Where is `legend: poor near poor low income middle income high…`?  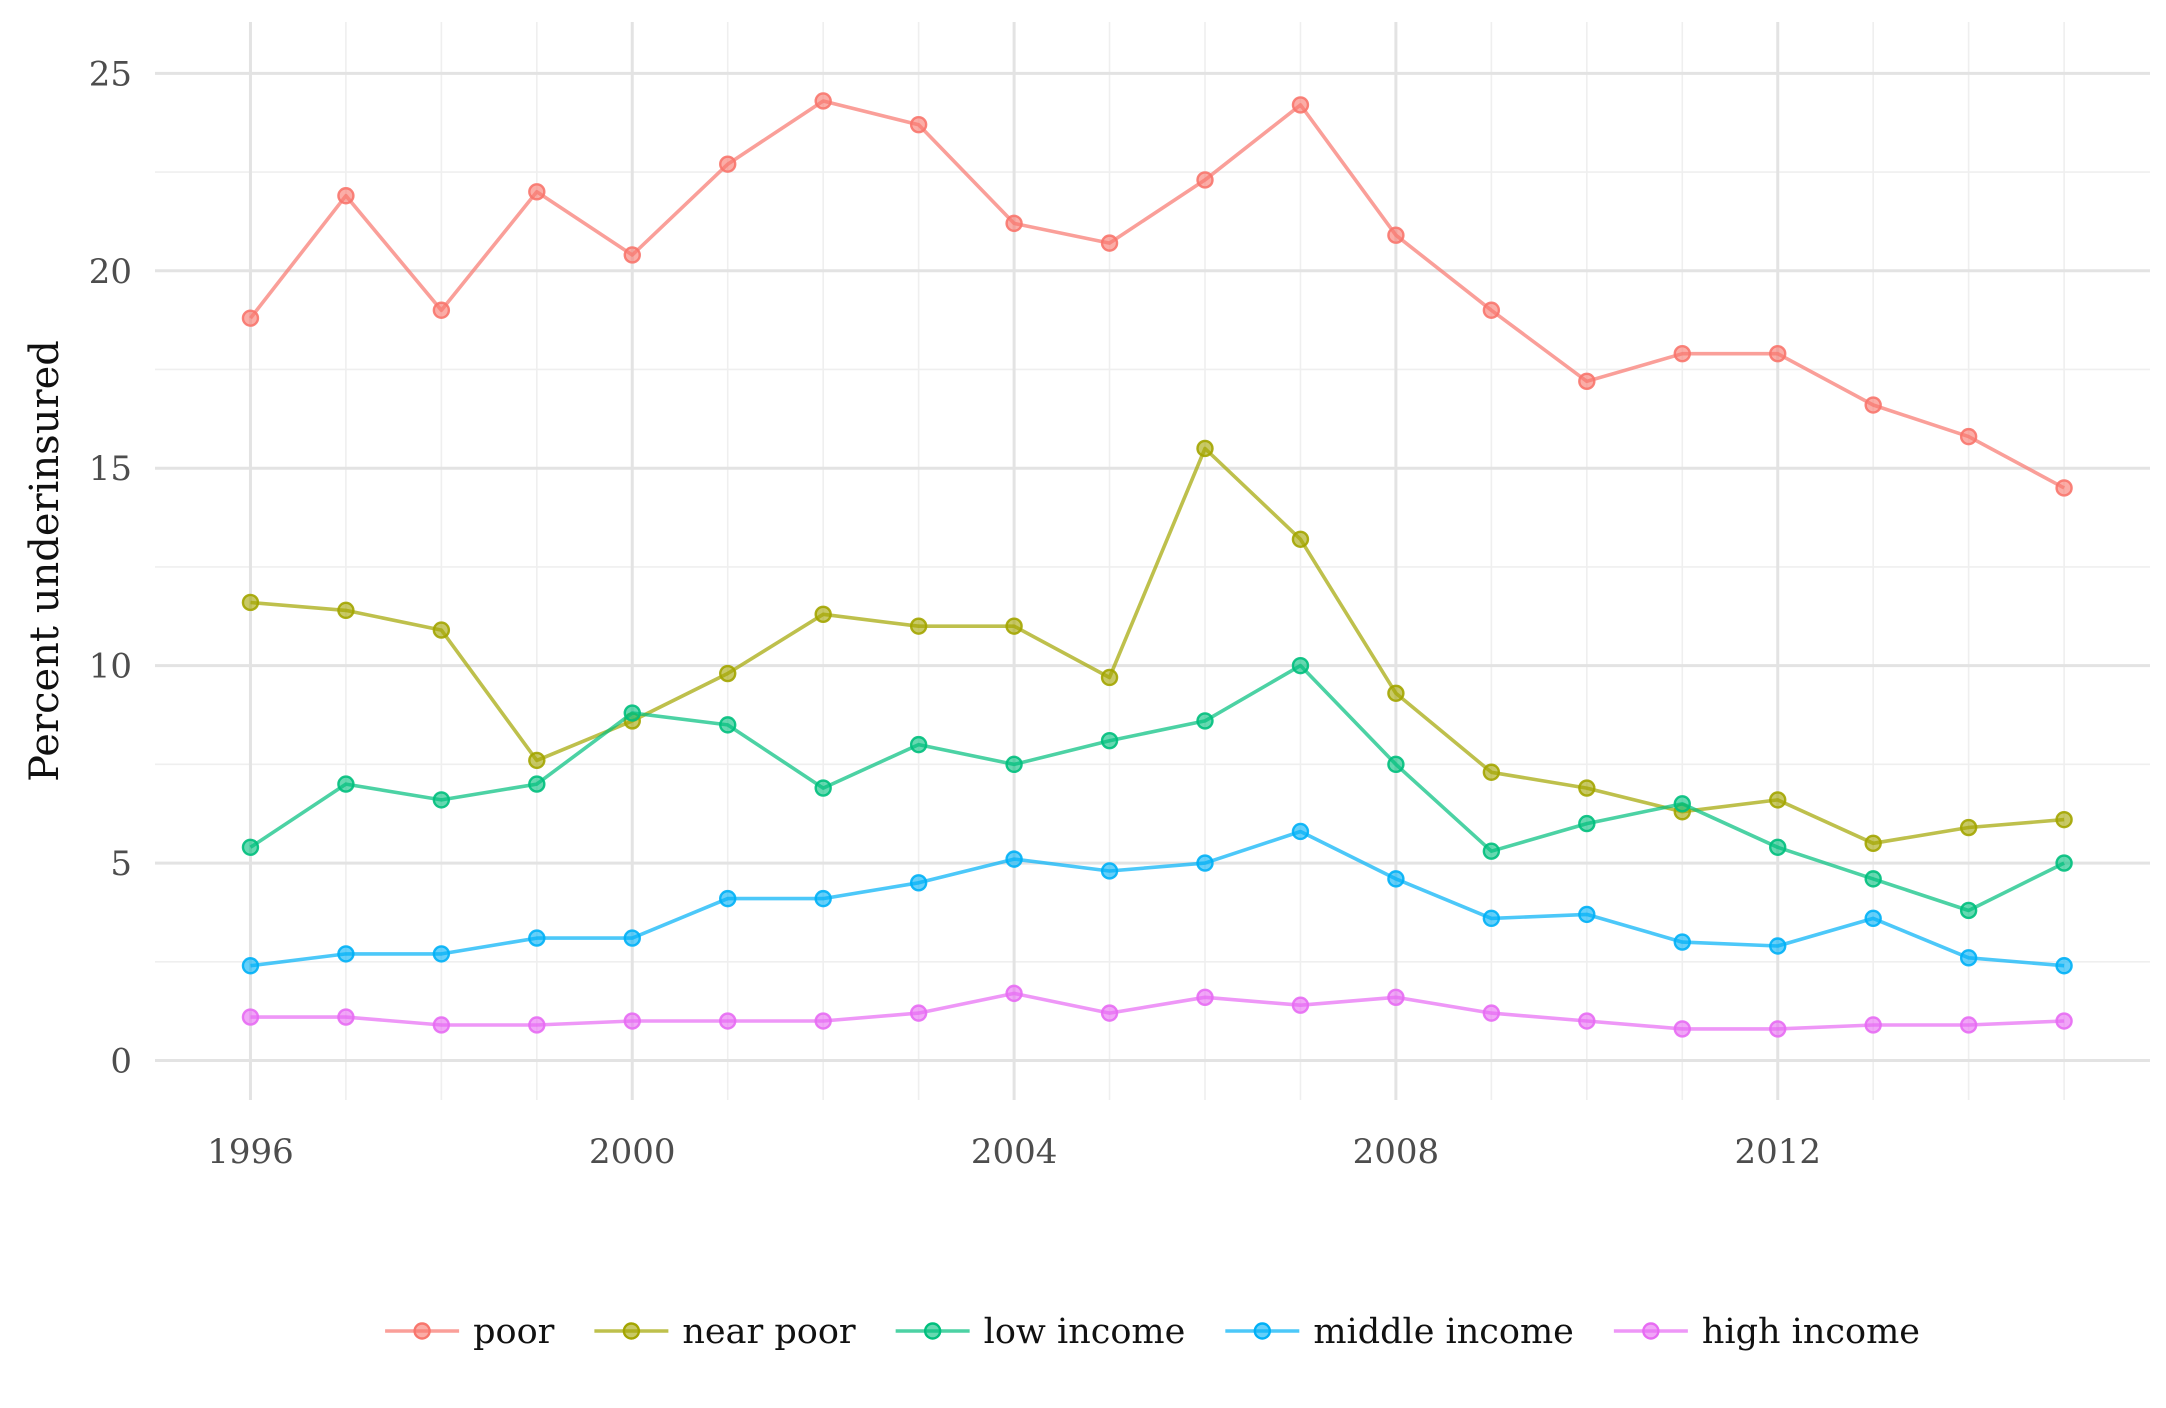
legend: poor near poor low income middle income high… is located at coordinates (1152, 1332).